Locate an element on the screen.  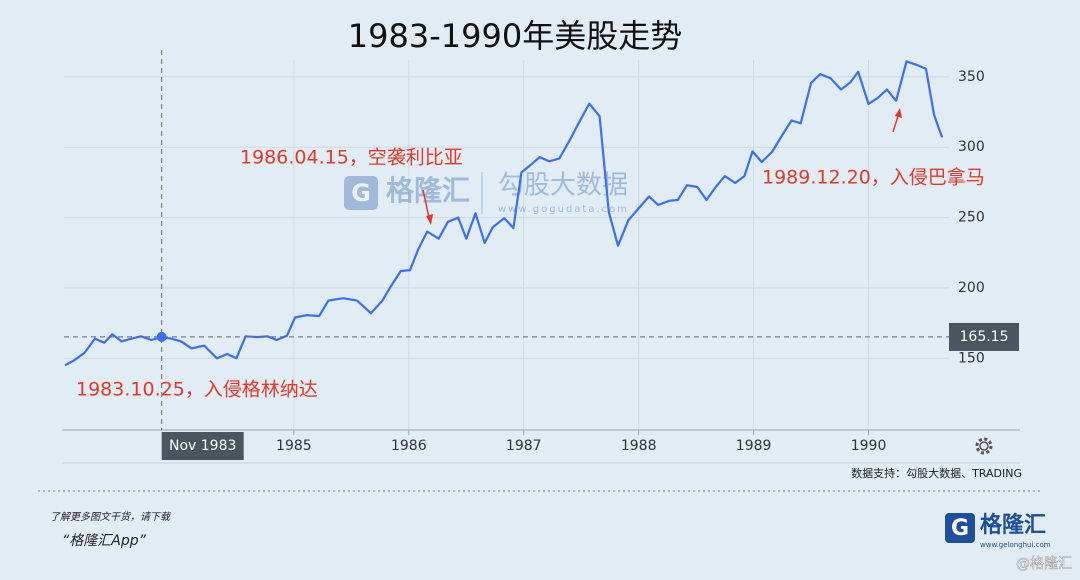
gear-teeth is located at coordinates (984, 446).